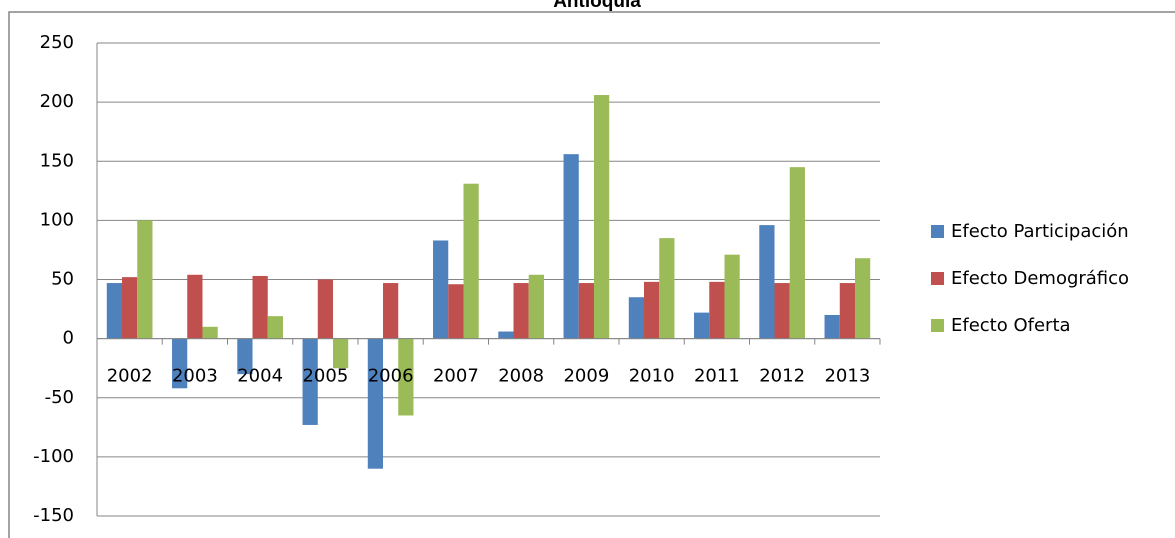  What do you see at coordinates (325, 376) in the screenshot?
I see `x-tick-label: 2005` at bounding box center [325, 376].